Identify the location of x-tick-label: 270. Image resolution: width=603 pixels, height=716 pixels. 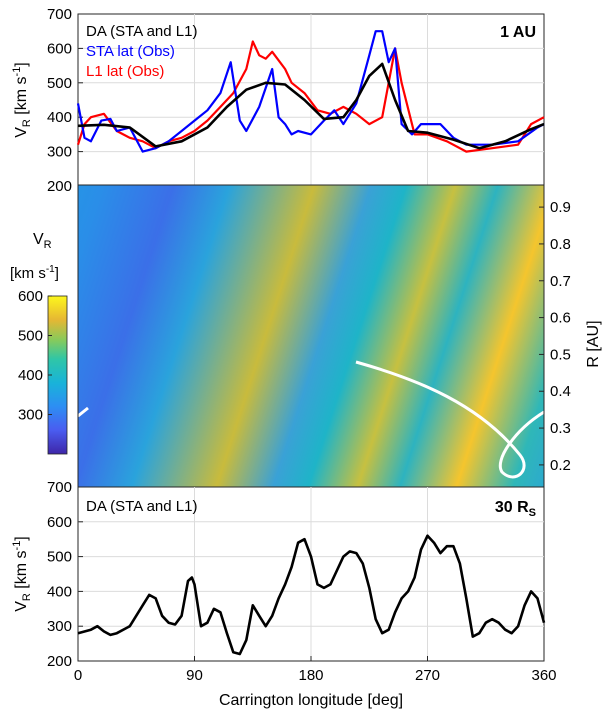
(427, 675).